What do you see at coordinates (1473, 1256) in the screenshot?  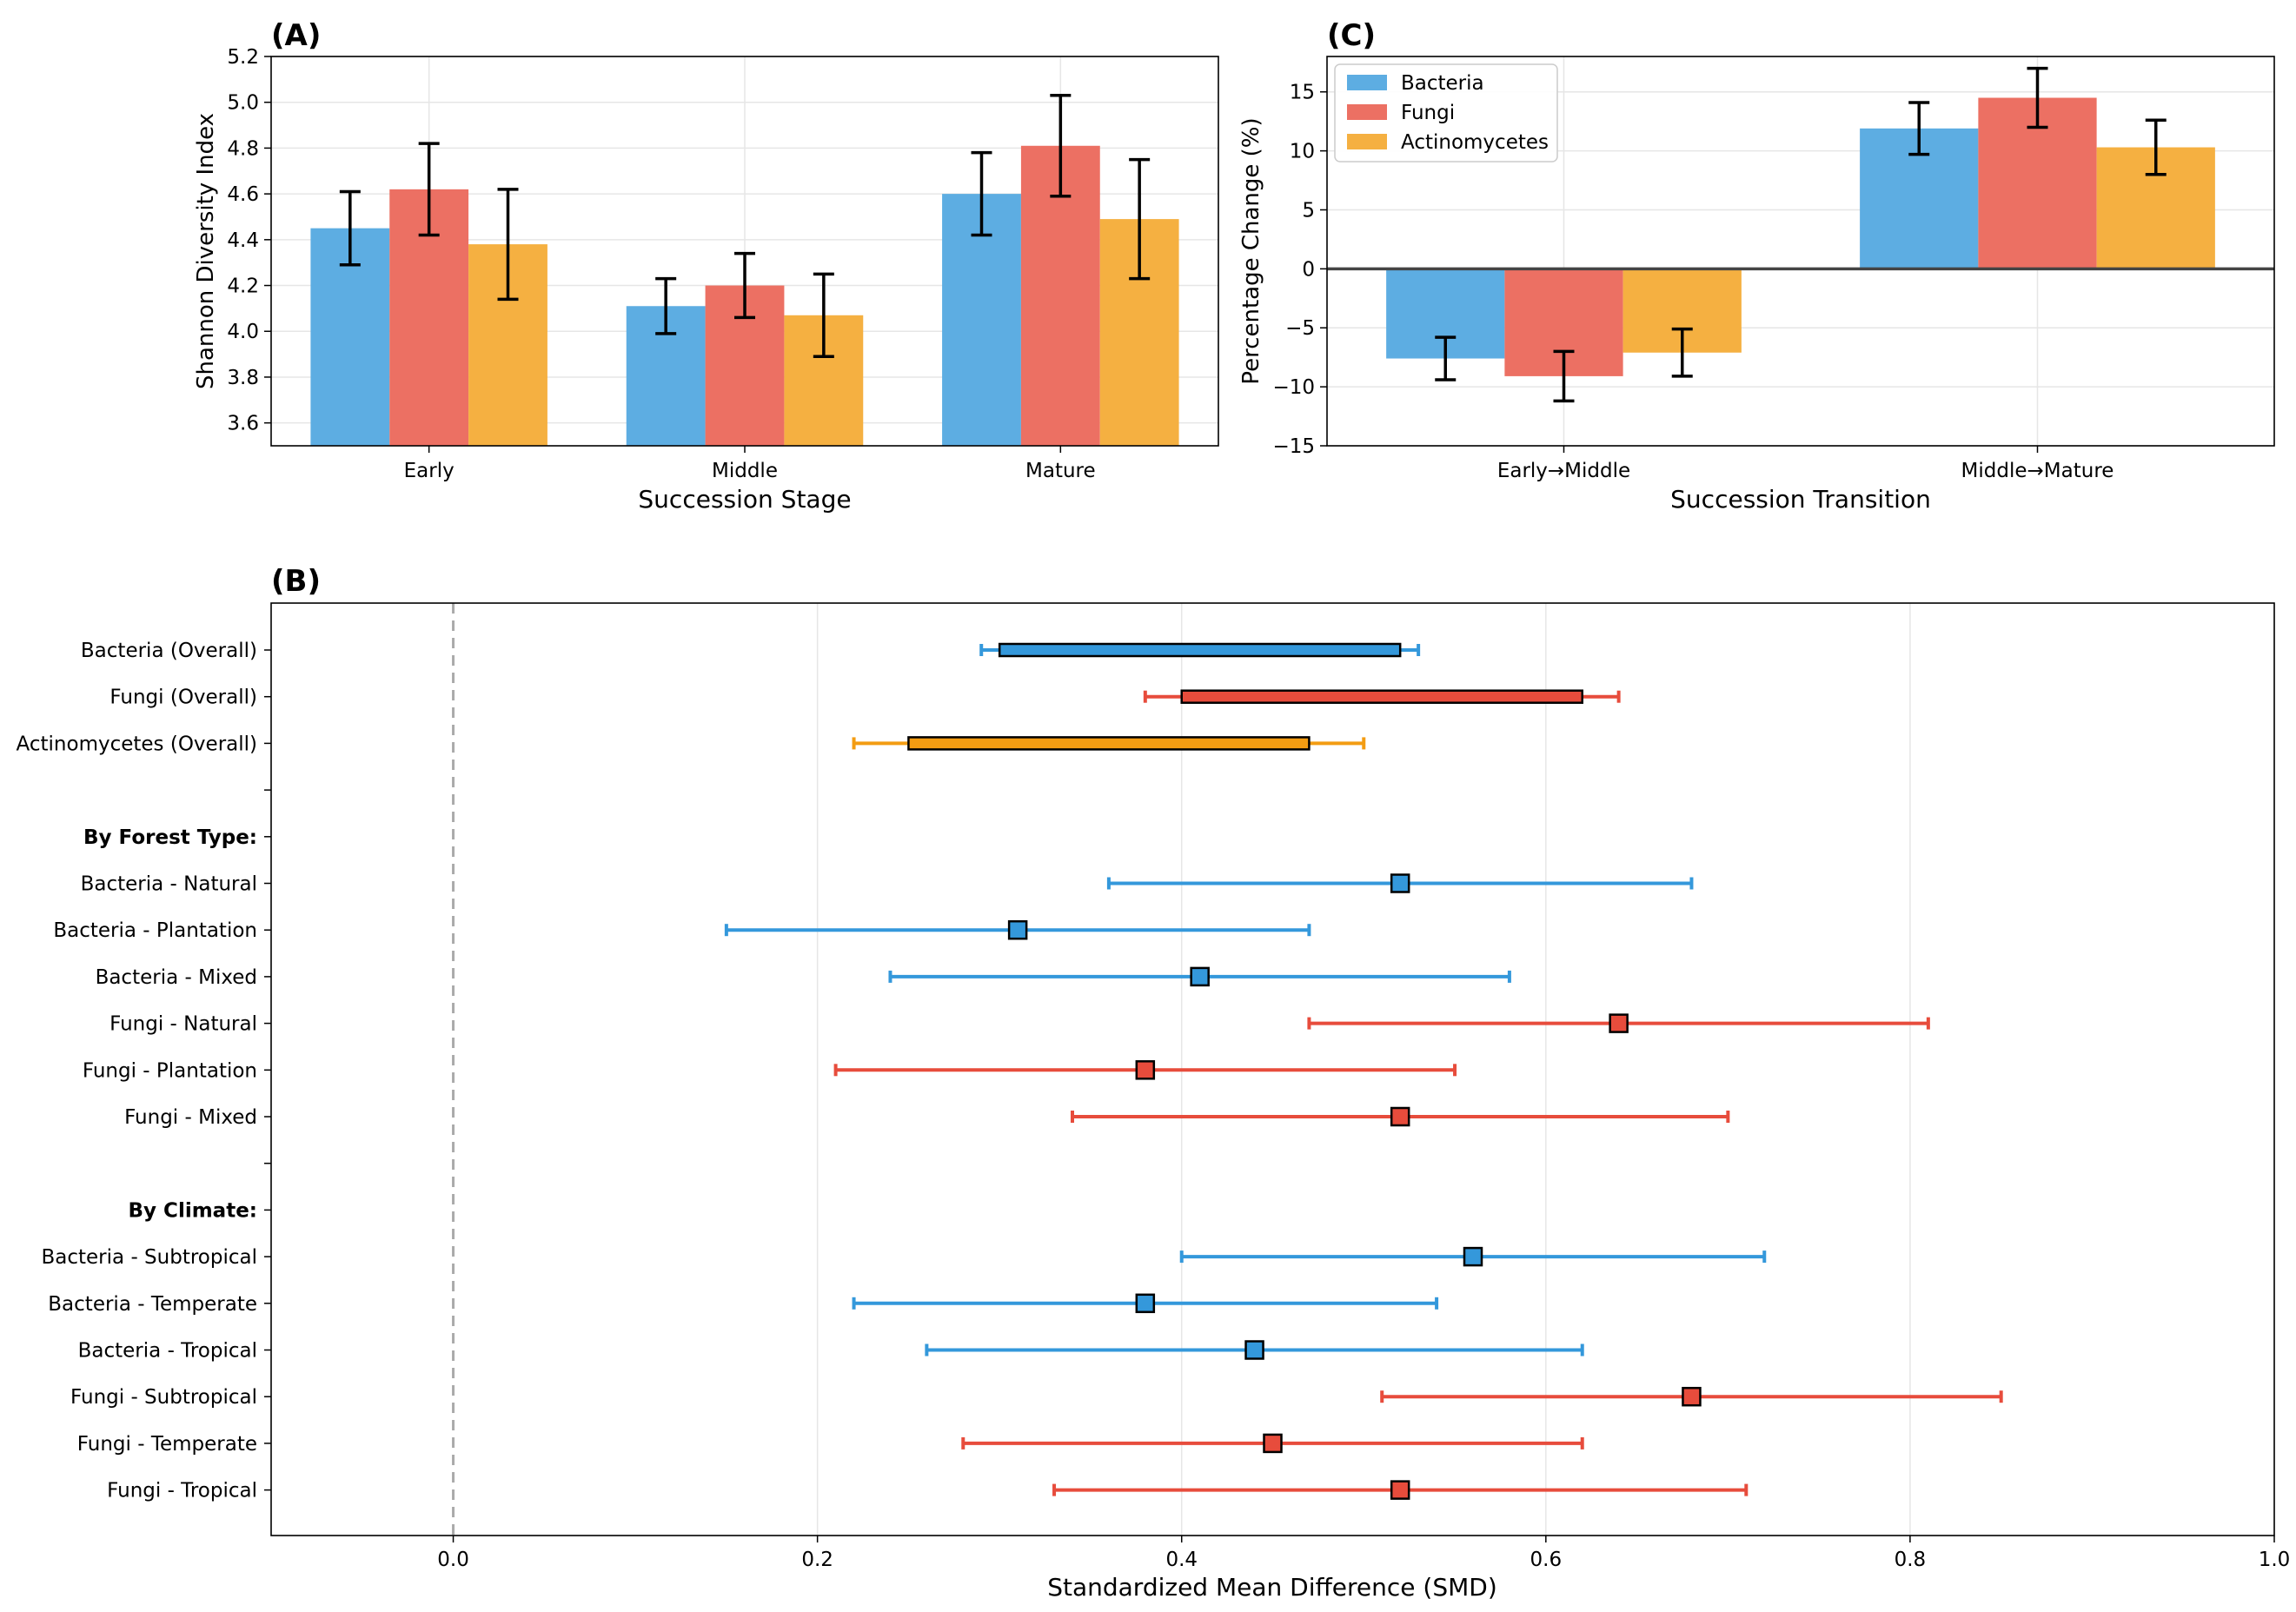 I see `B-estimate-marker-bacteria-subtropical` at bounding box center [1473, 1256].